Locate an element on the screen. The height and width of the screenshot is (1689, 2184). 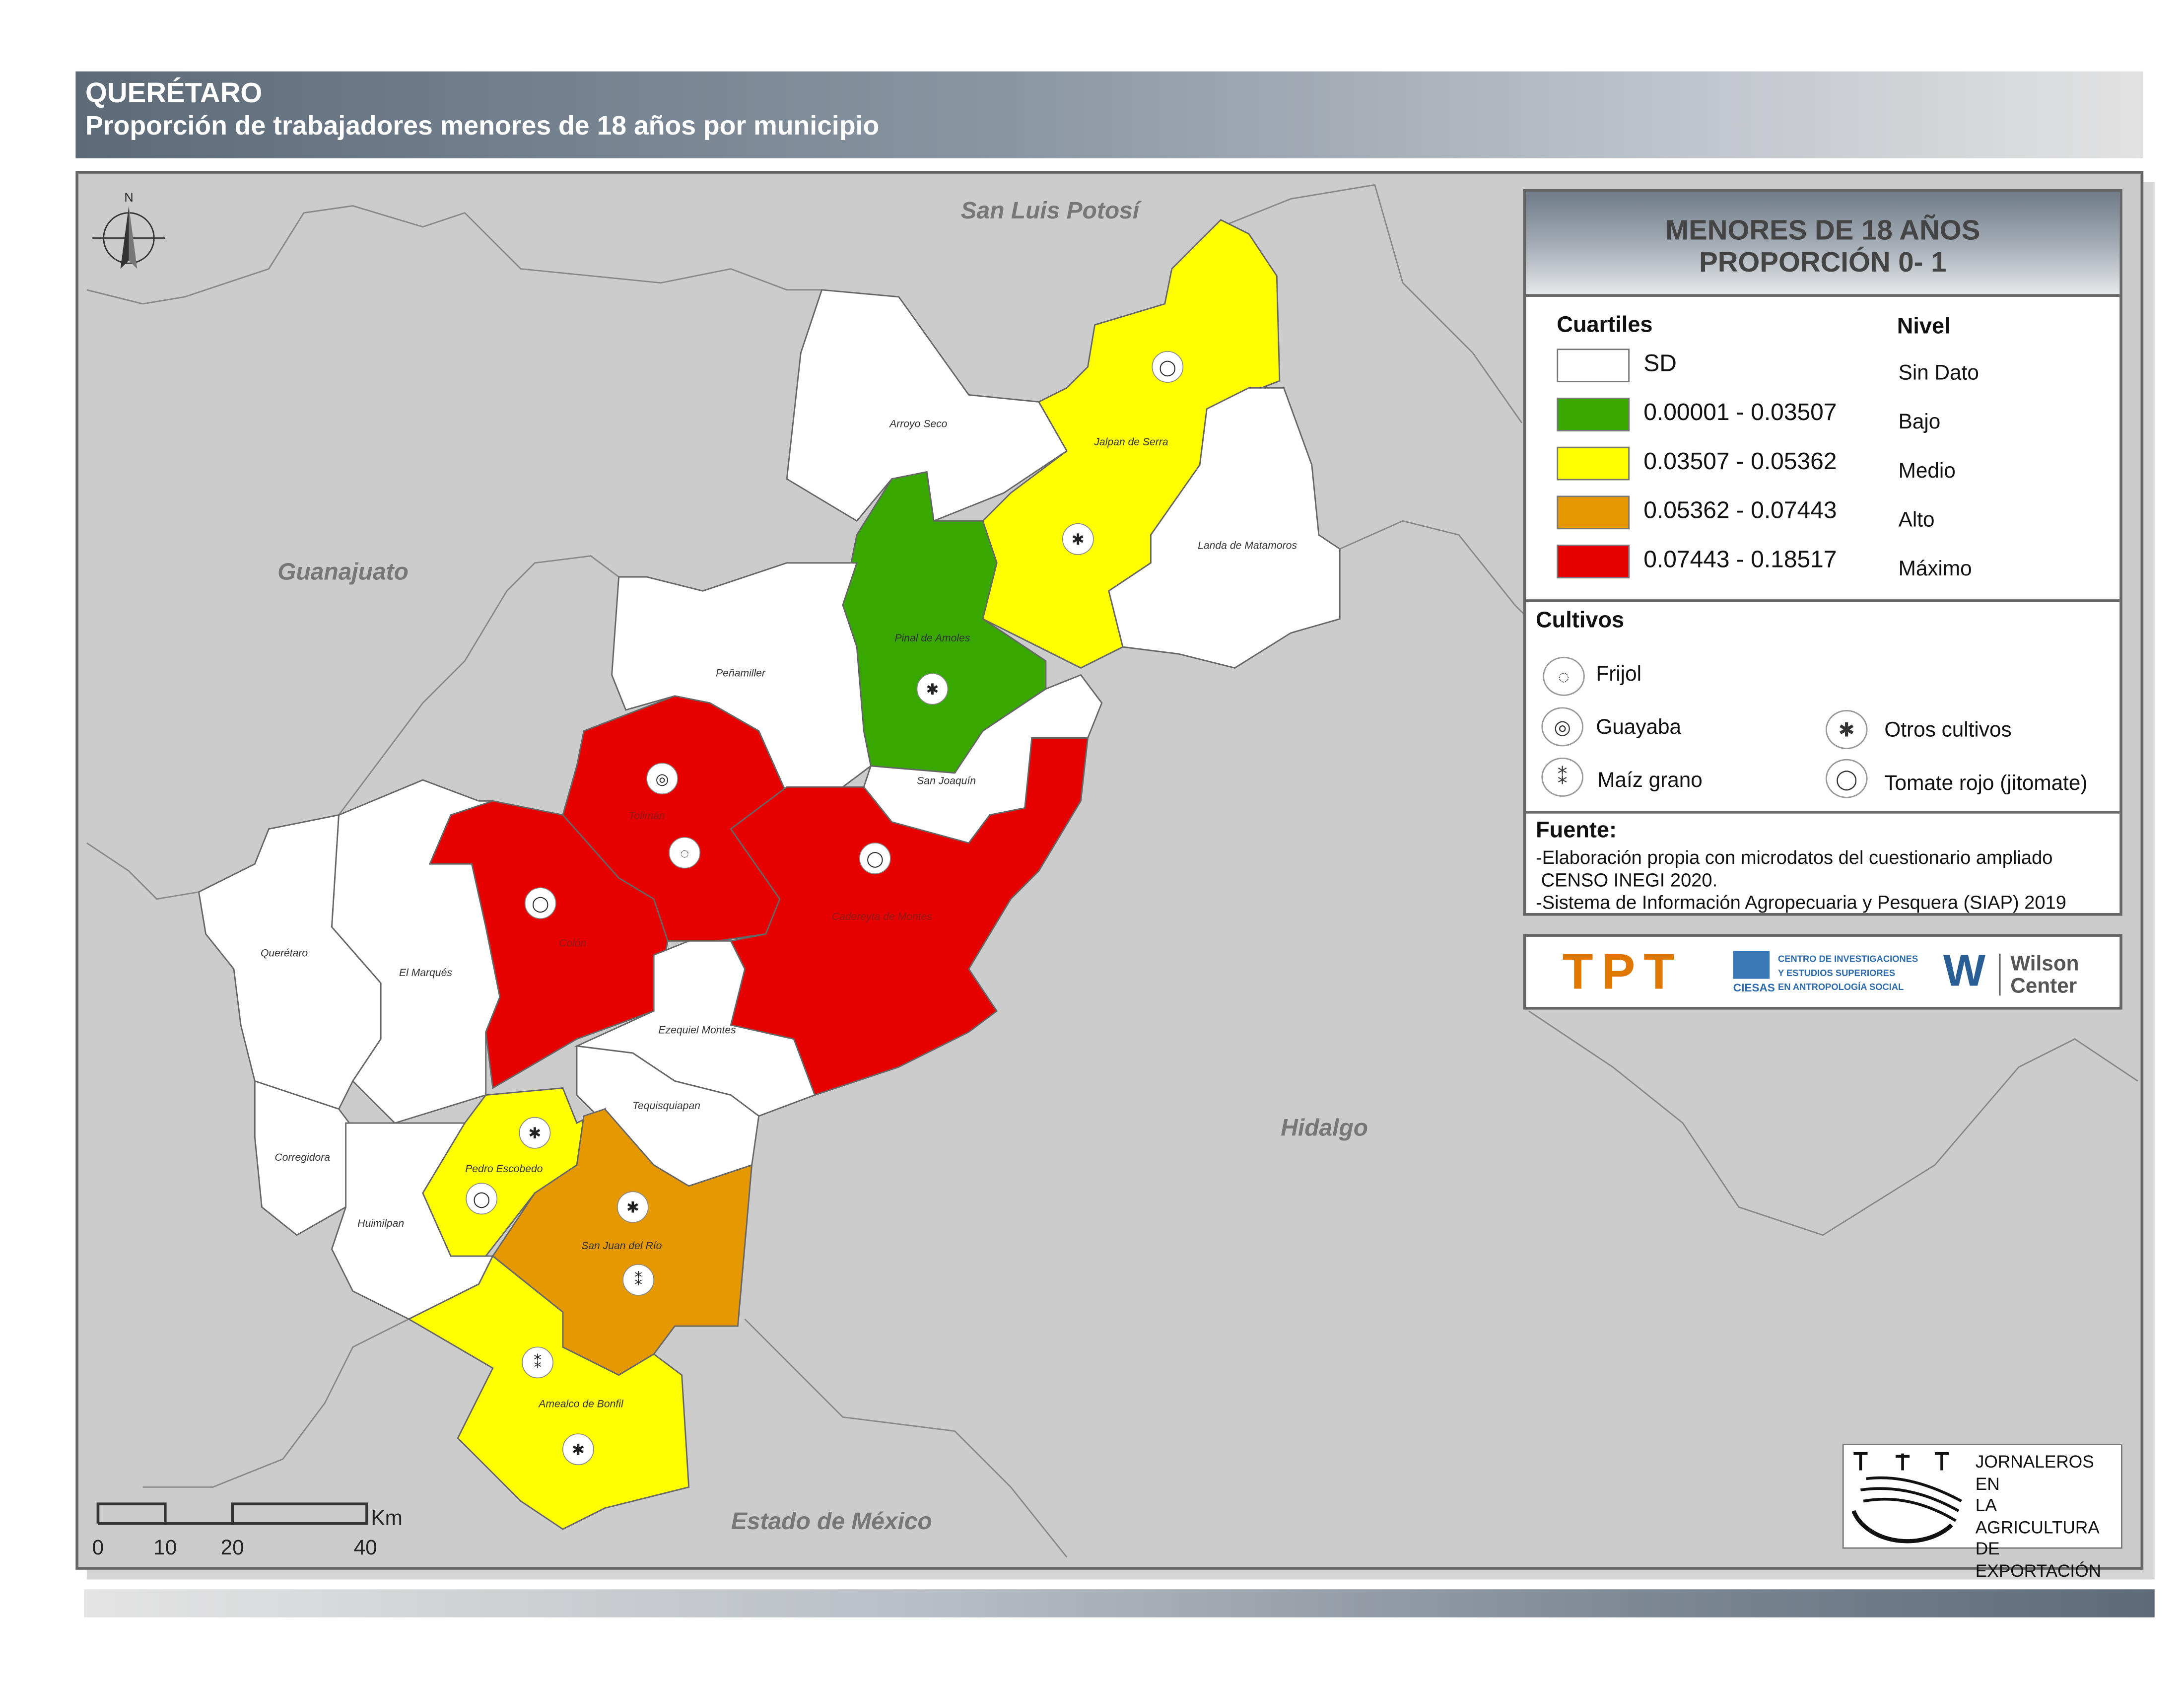
state-title: QUERÉTARO is located at coordinates (174, 93).